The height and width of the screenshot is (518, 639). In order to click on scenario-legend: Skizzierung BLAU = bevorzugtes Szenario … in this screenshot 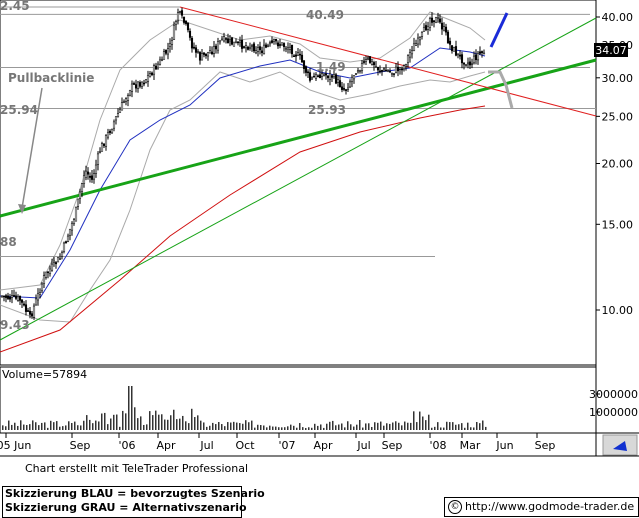, I will do `click(133, 502)`.